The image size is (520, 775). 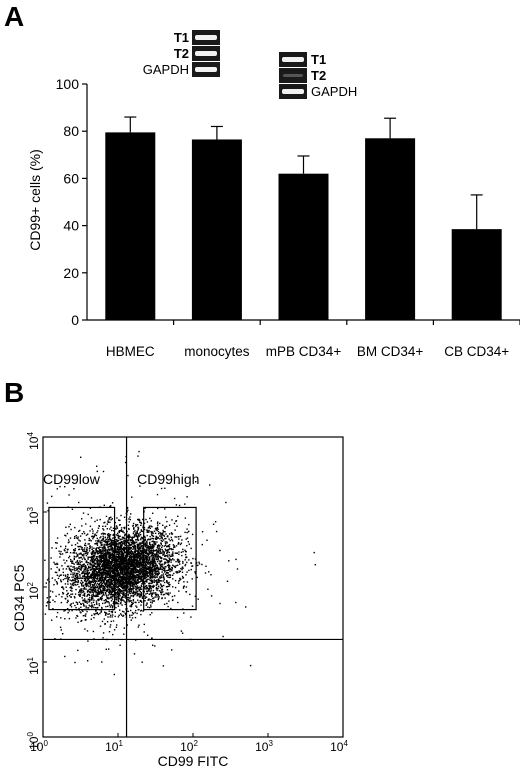 I want to click on gel-band-faint, so click(x=293, y=75).